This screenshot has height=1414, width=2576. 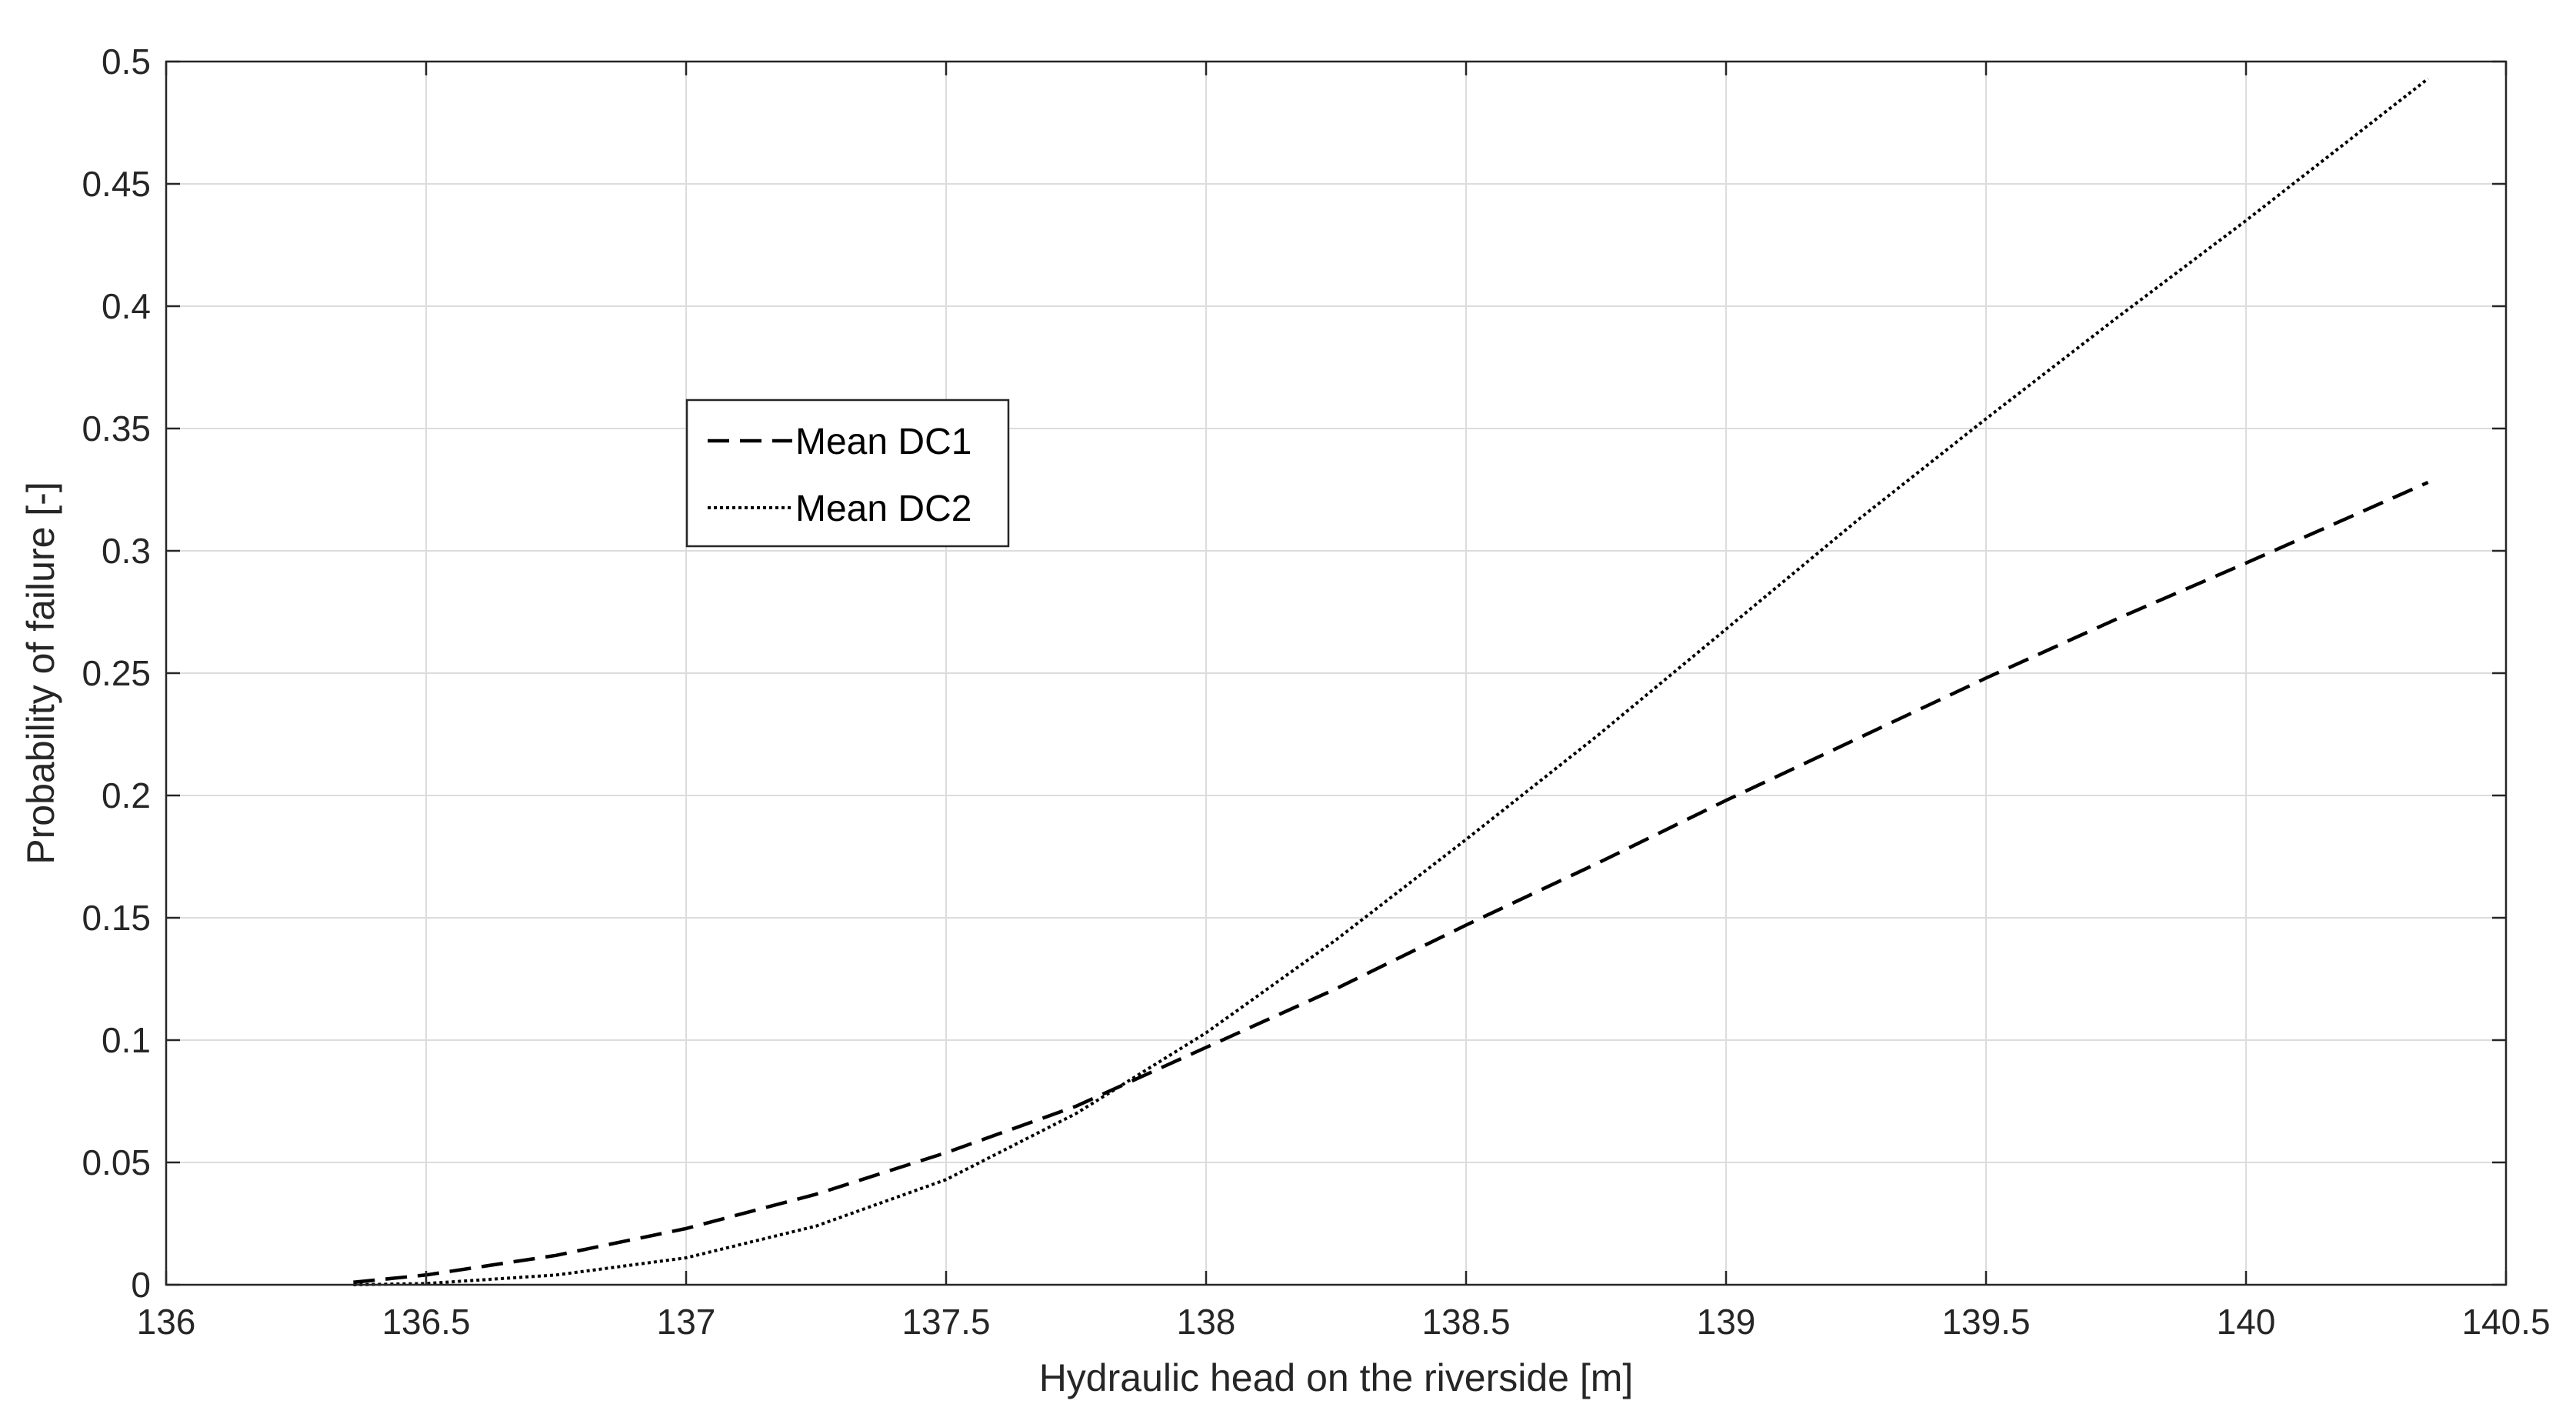 I want to click on y-tick-label: 0, so click(x=141, y=1285).